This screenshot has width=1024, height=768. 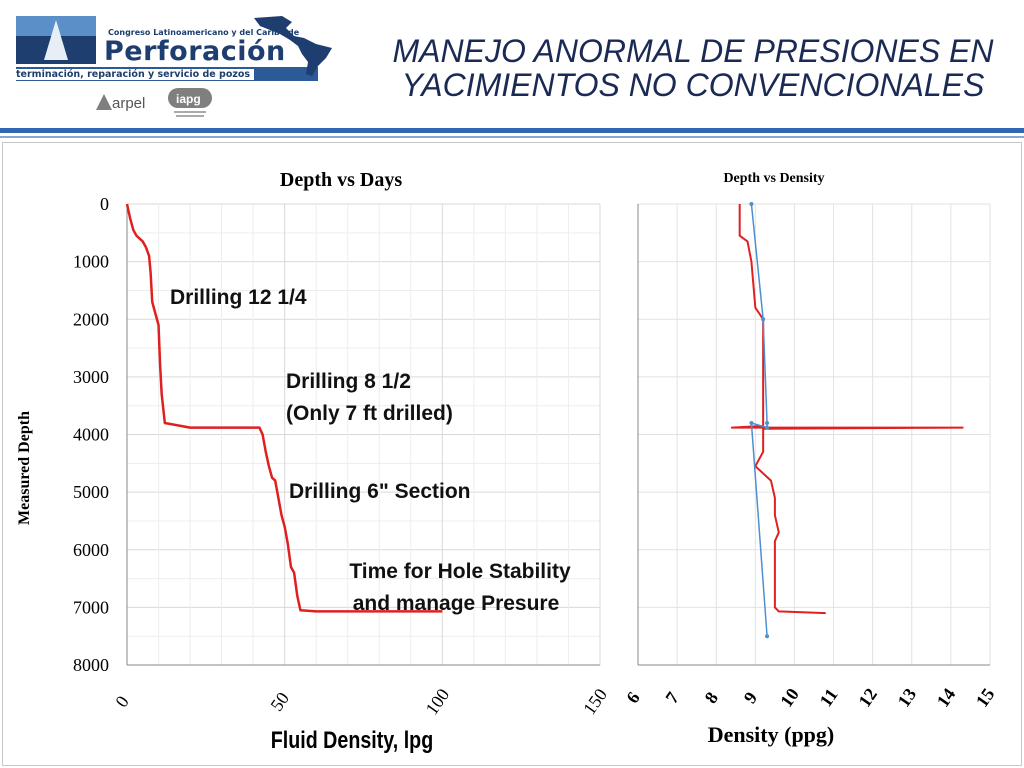 I want to click on chart1-x-tick-label: 100, so click(x=437, y=702).